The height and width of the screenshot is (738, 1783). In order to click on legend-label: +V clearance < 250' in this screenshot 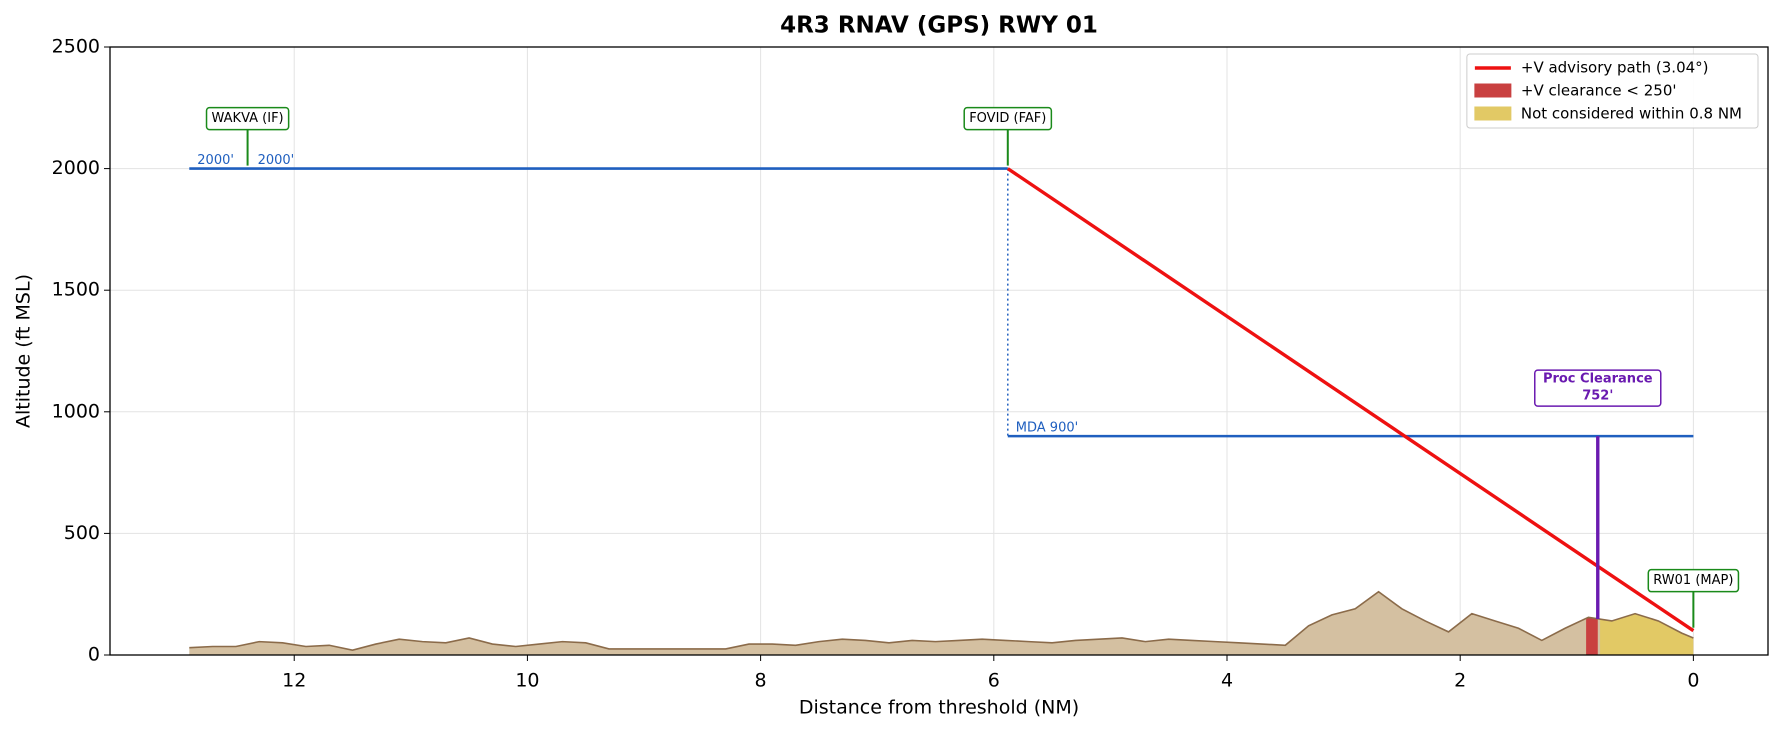, I will do `click(1599, 91)`.